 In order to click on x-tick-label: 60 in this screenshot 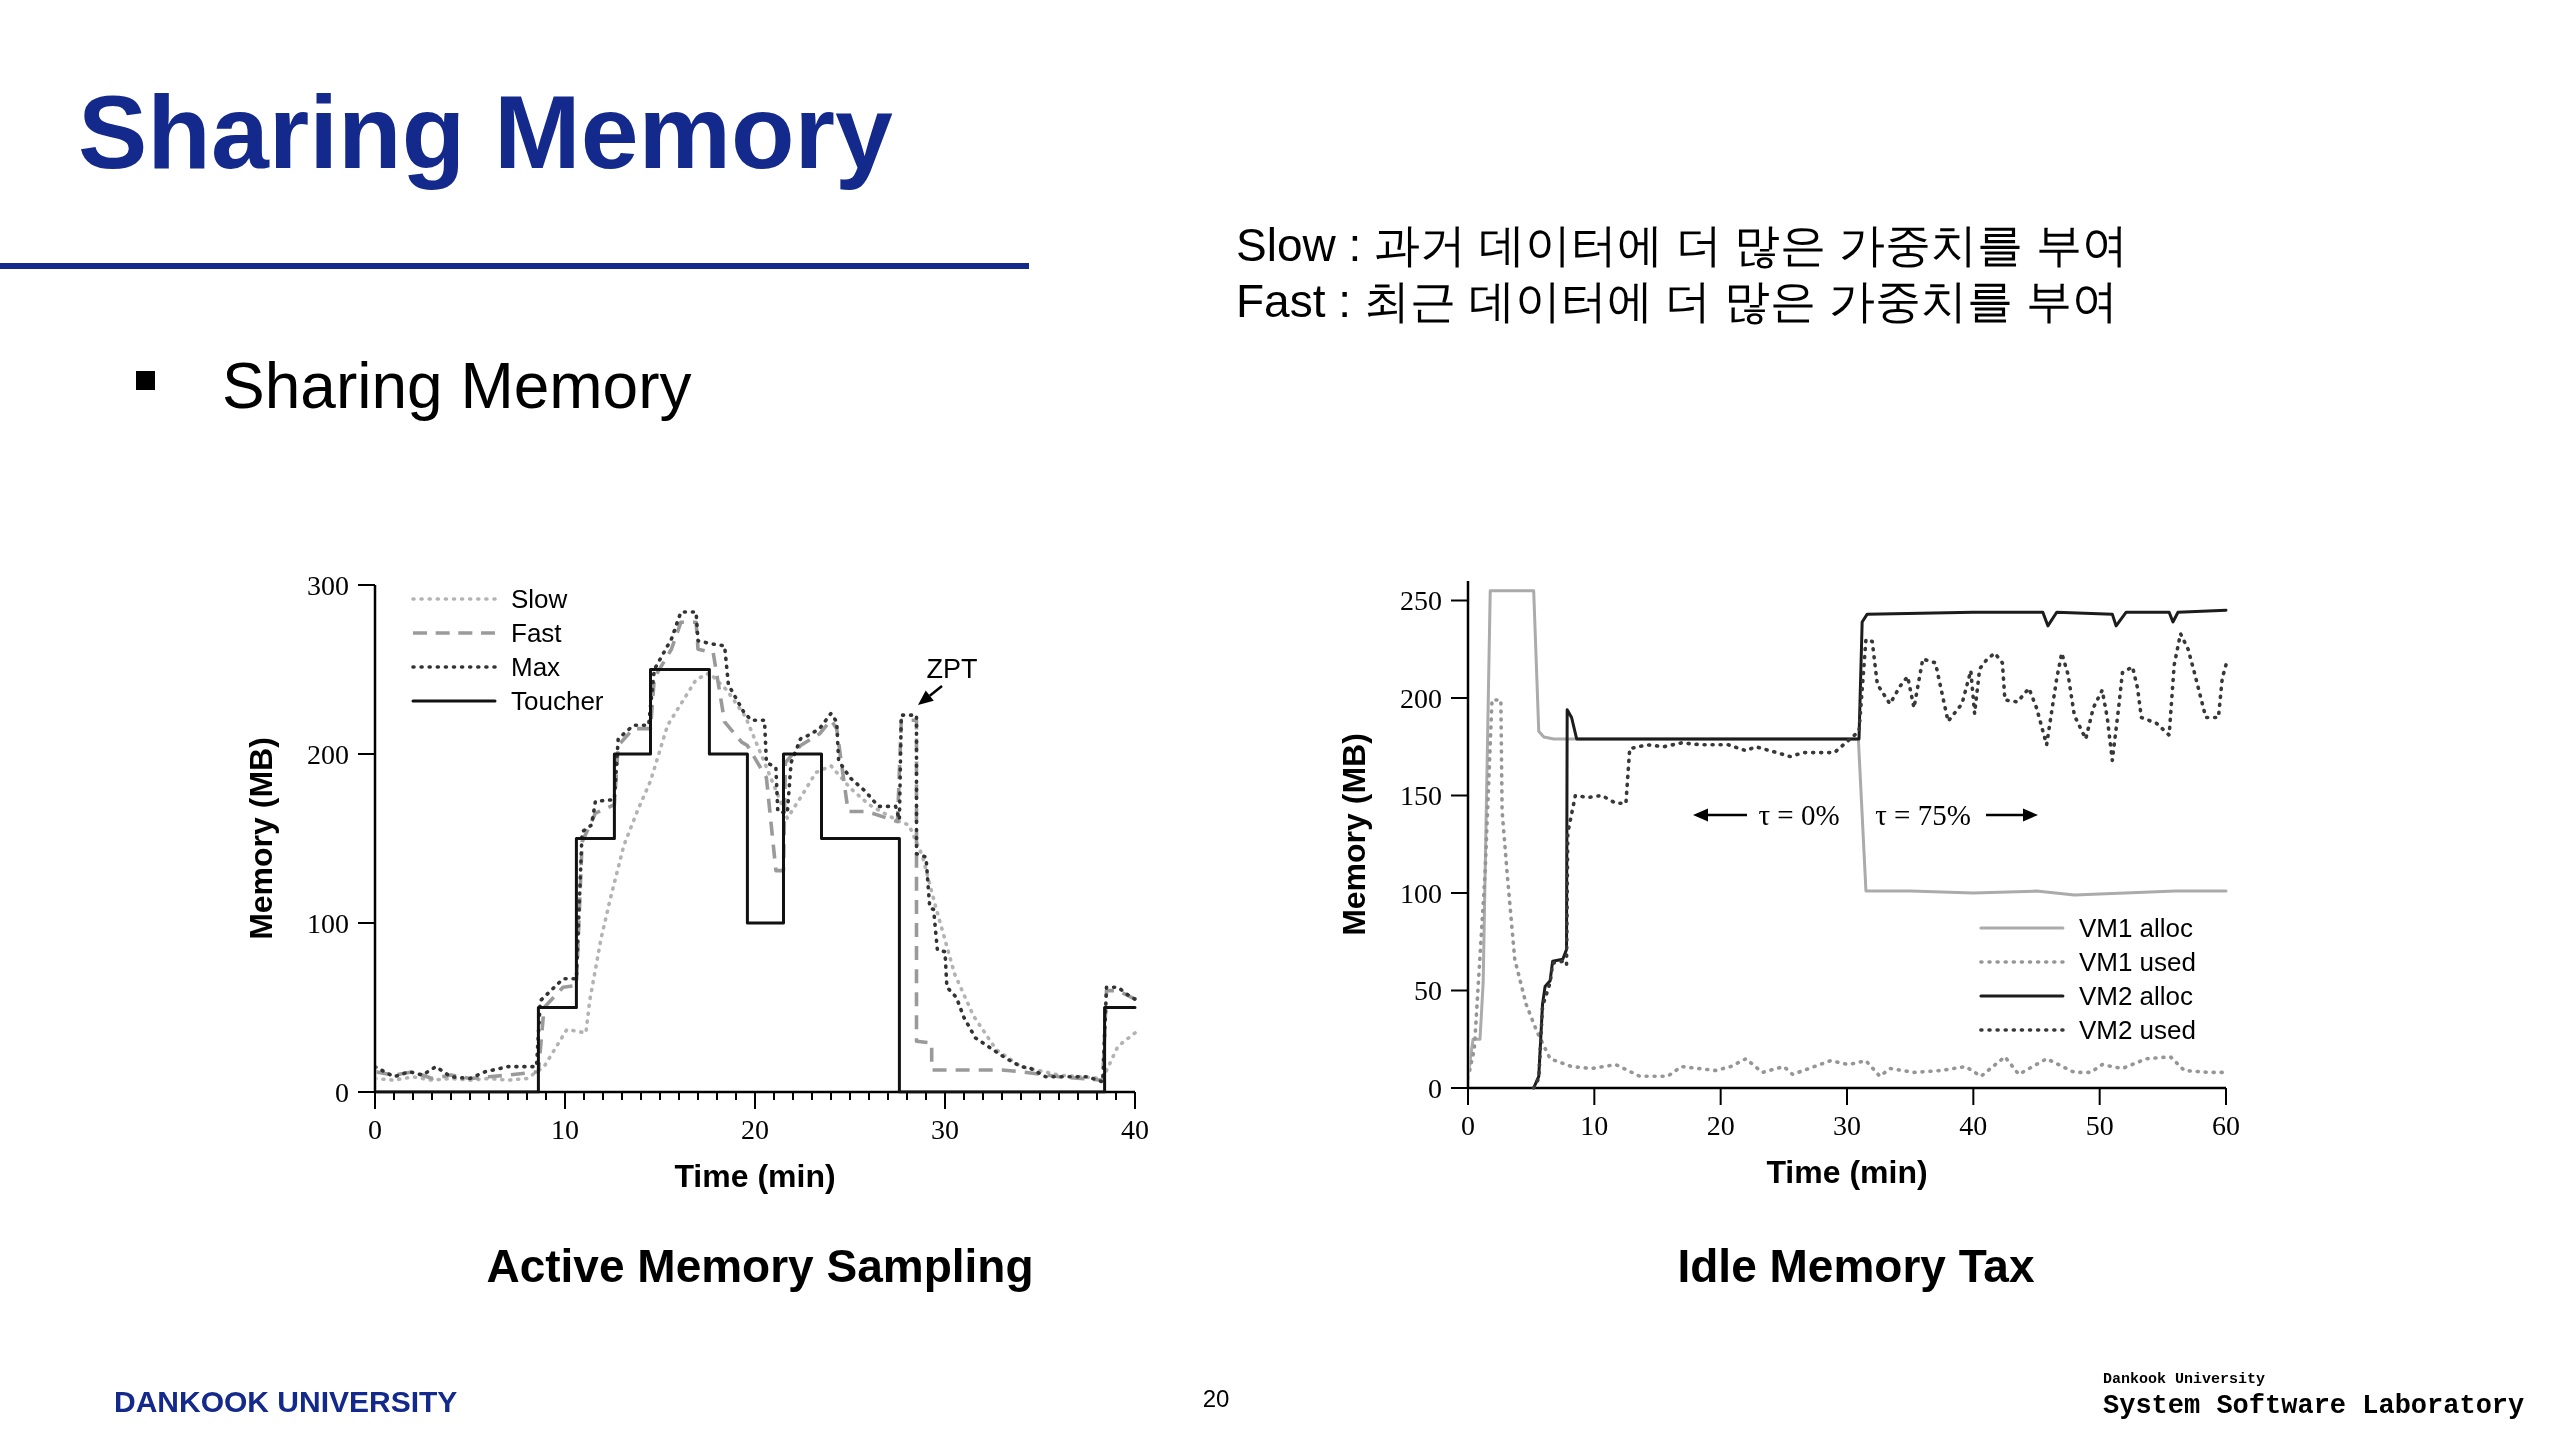, I will do `click(2226, 1125)`.